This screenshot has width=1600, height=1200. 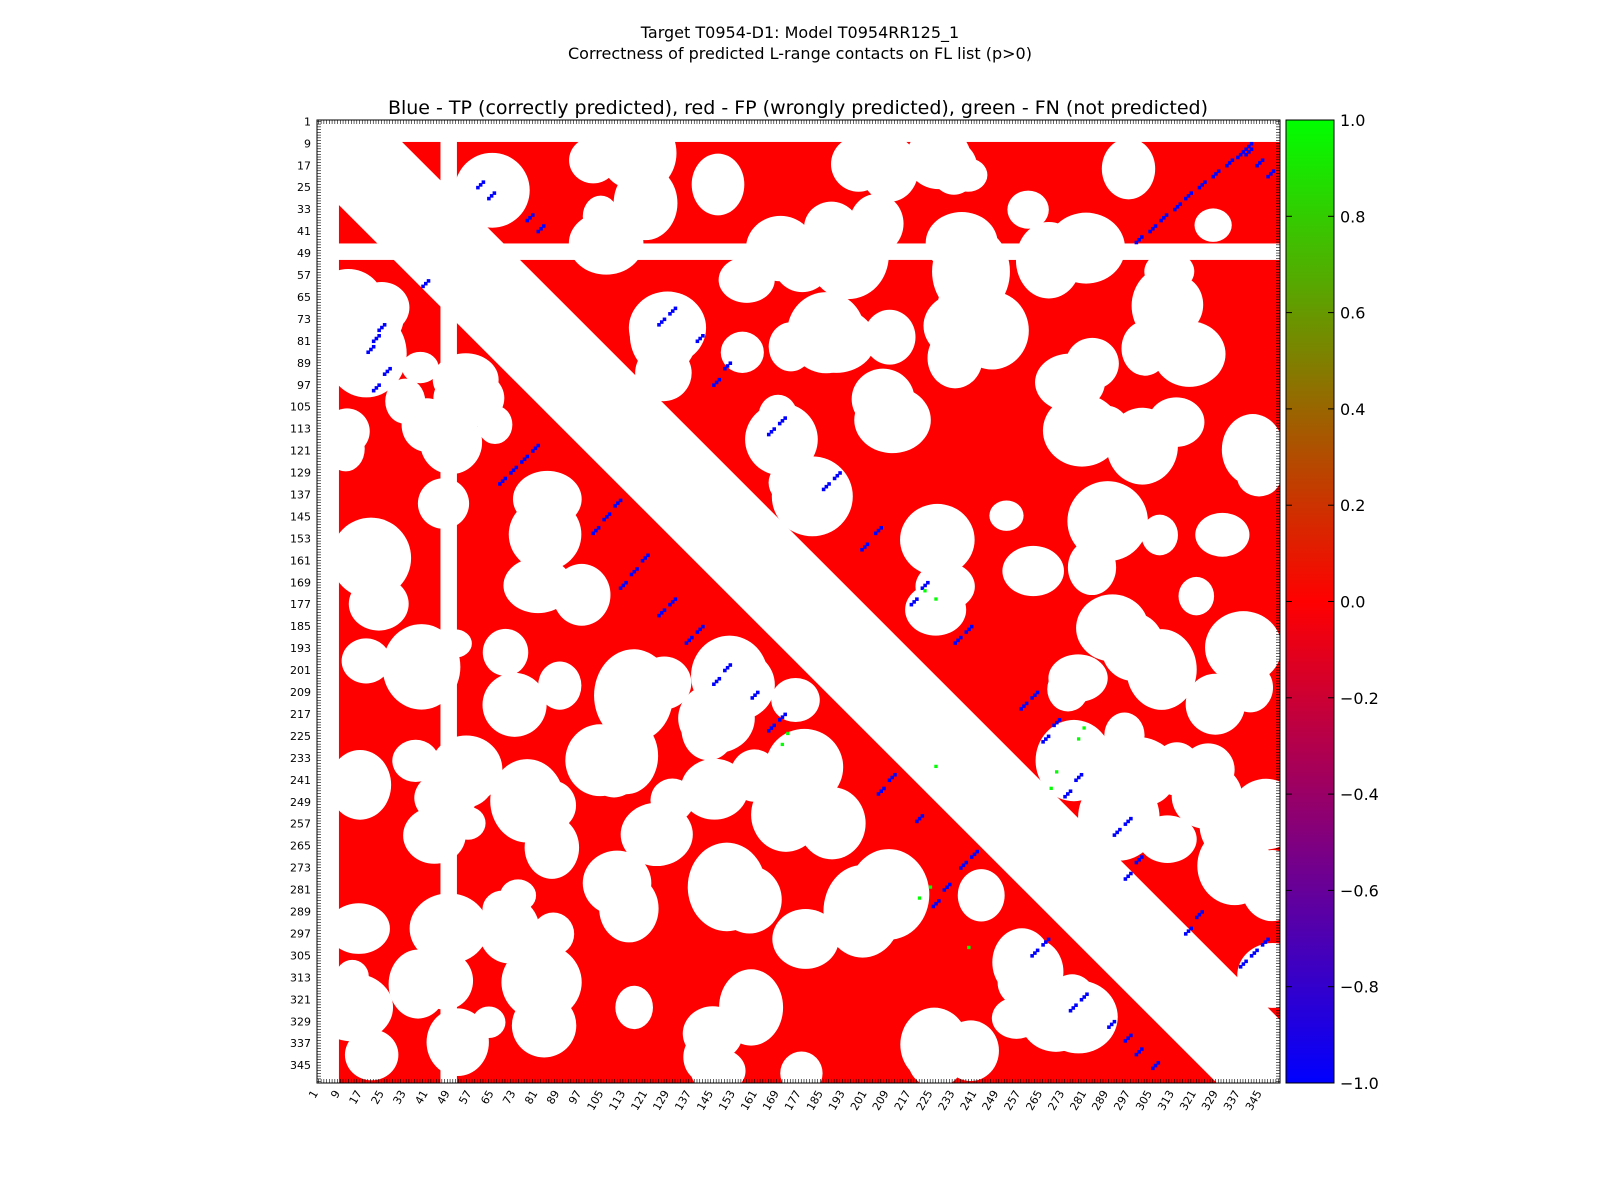 What do you see at coordinates (1359, 1083) in the screenshot?
I see `colorbar-tick-label: −1.0` at bounding box center [1359, 1083].